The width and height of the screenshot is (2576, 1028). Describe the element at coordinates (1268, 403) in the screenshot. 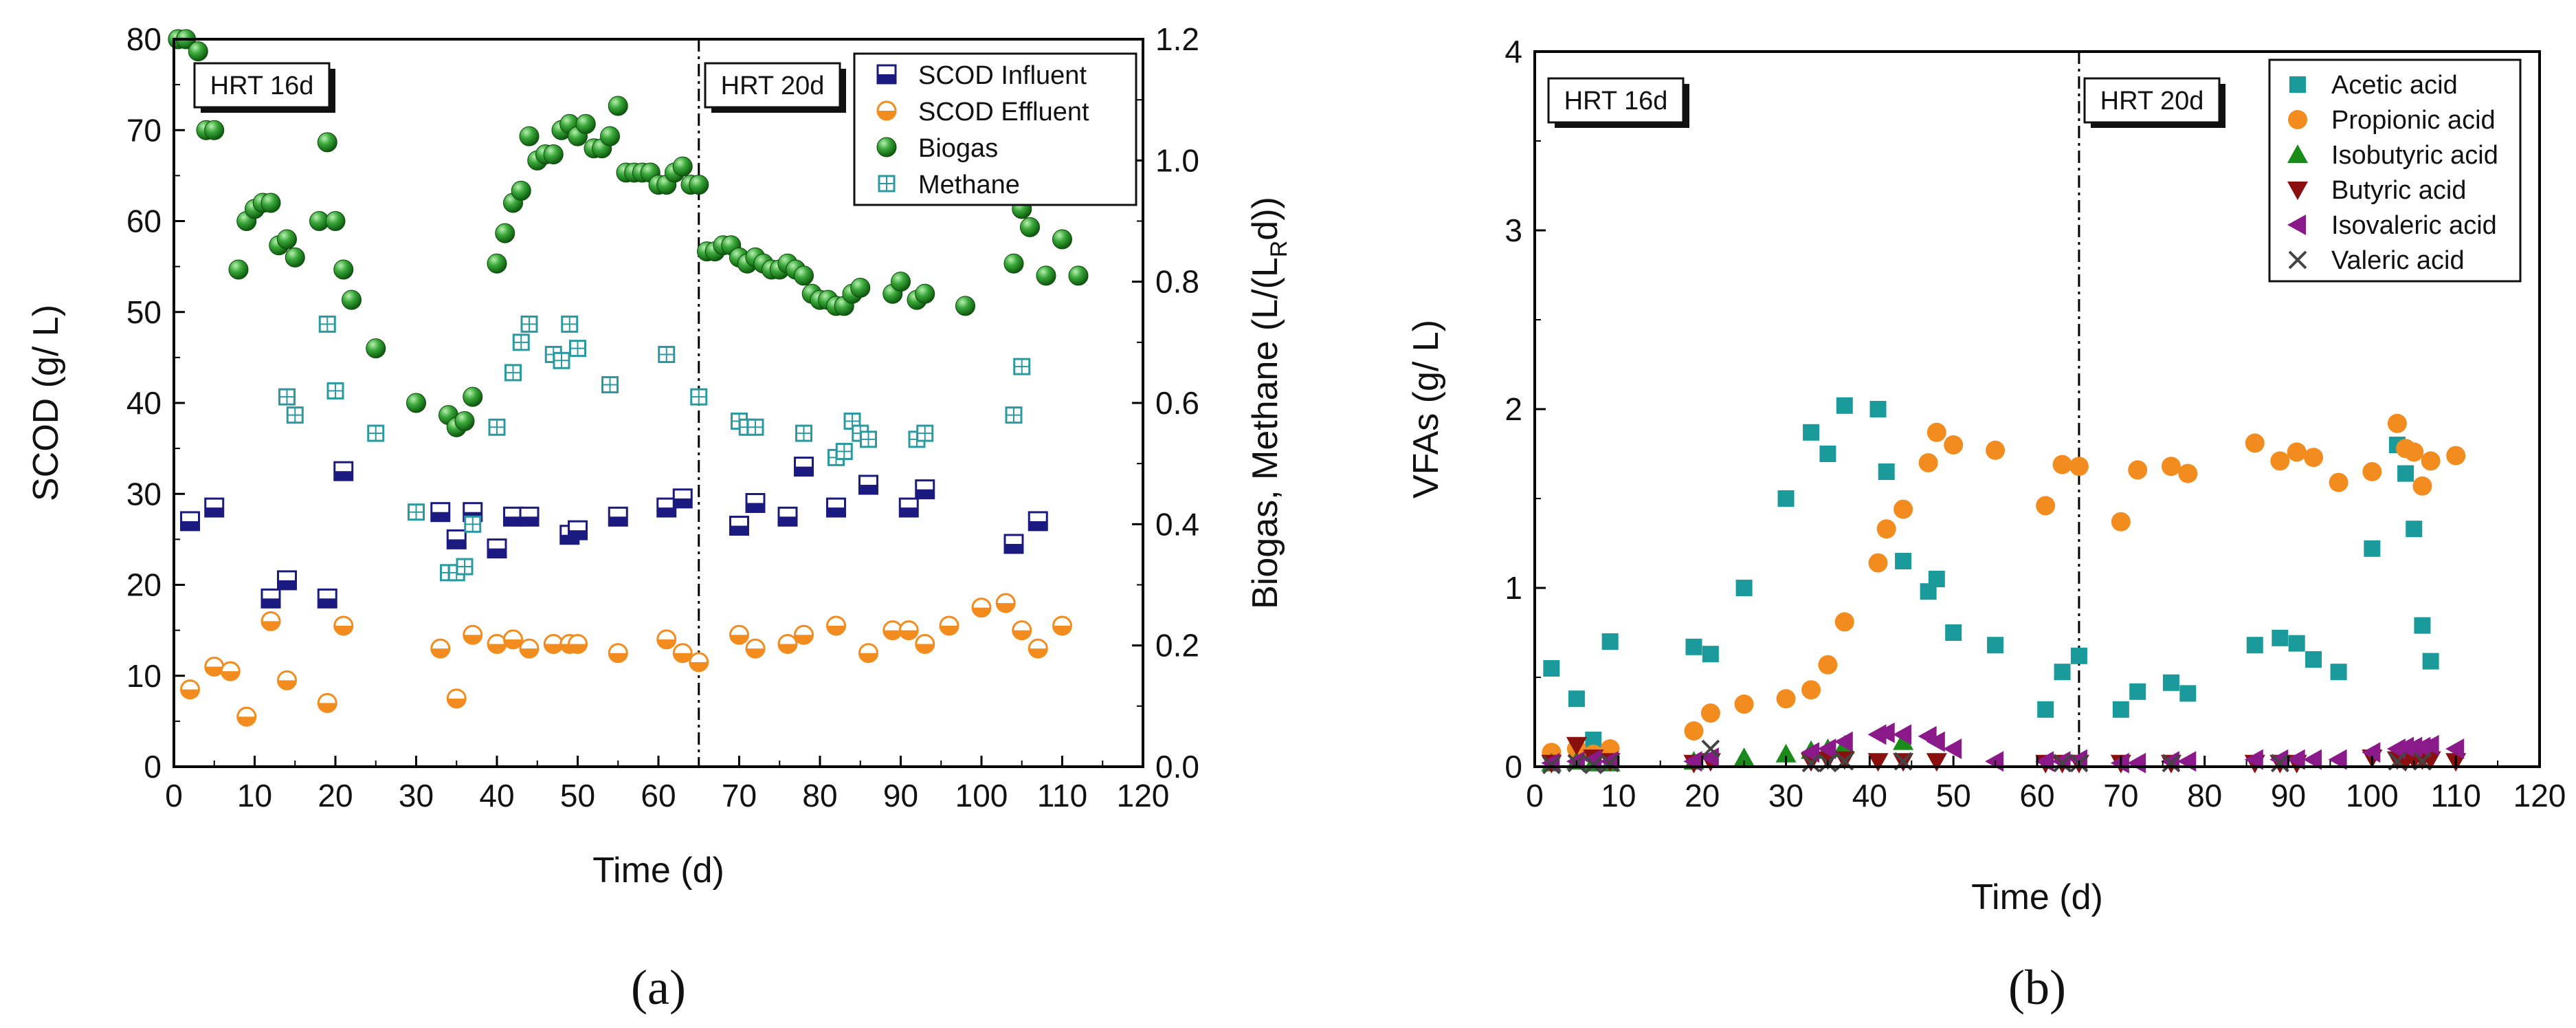

I see `panel-a-y2label: Biogas, Methane (L/(LRd))` at that location.